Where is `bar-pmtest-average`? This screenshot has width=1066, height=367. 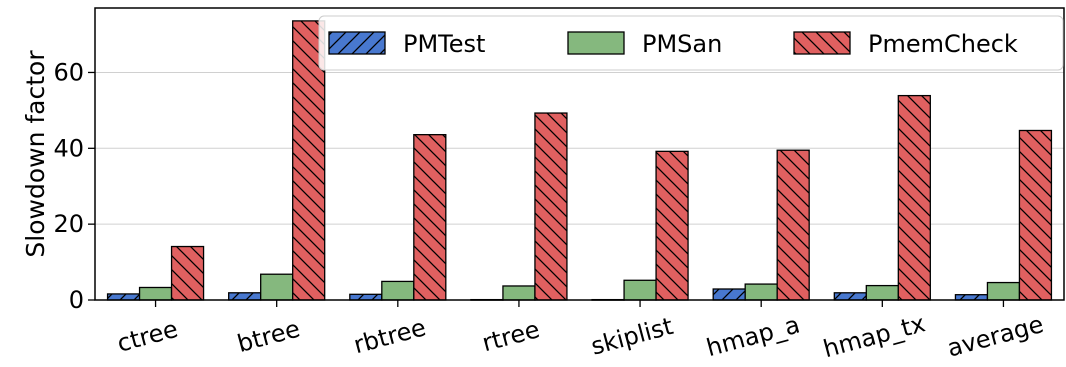 bar-pmtest-average is located at coordinates (971, 297).